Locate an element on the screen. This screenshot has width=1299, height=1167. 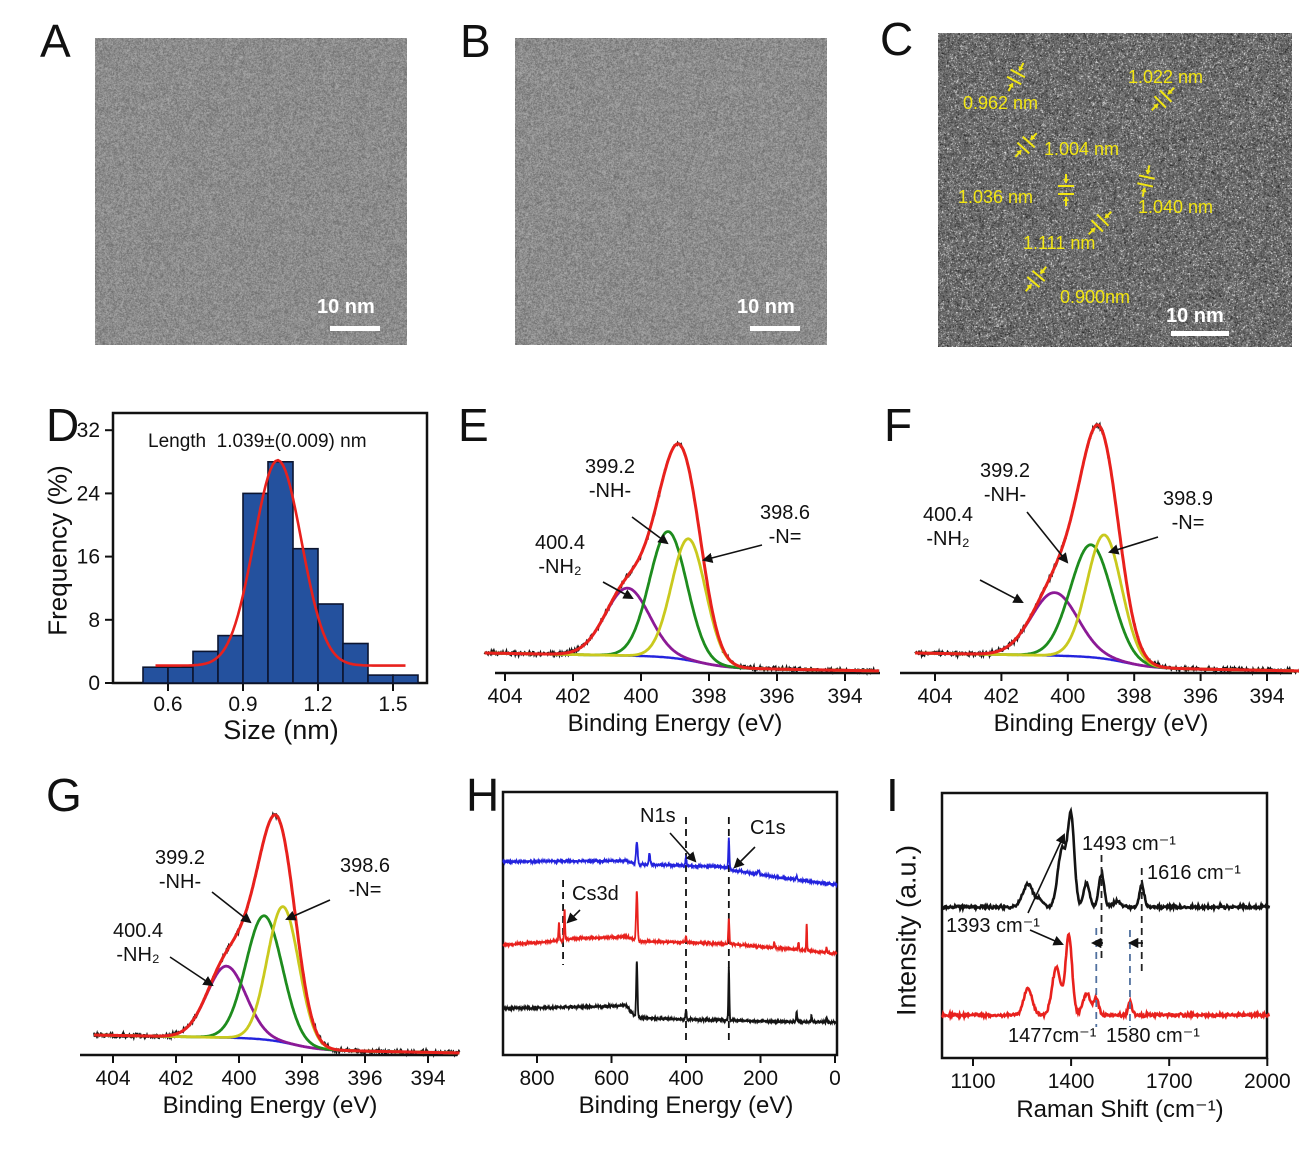
panel-b-tem-image: 10 nm is located at coordinates (671, 191).